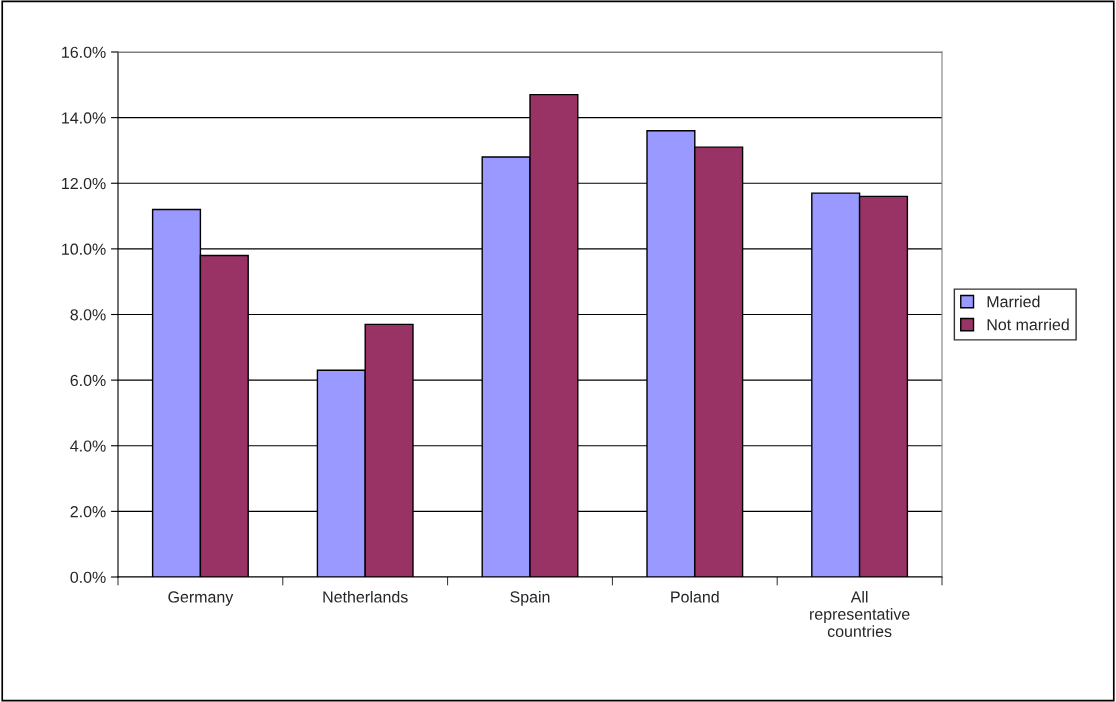  What do you see at coordinates (860, 614) in the screenshot?
I see `x-tick-label: All representative countries` at bounding box center [860, 614].